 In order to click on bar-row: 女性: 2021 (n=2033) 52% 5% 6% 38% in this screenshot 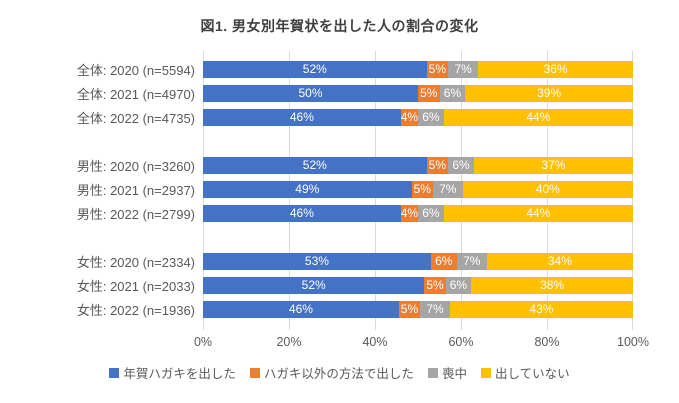, I will do `click(339, 285)`.